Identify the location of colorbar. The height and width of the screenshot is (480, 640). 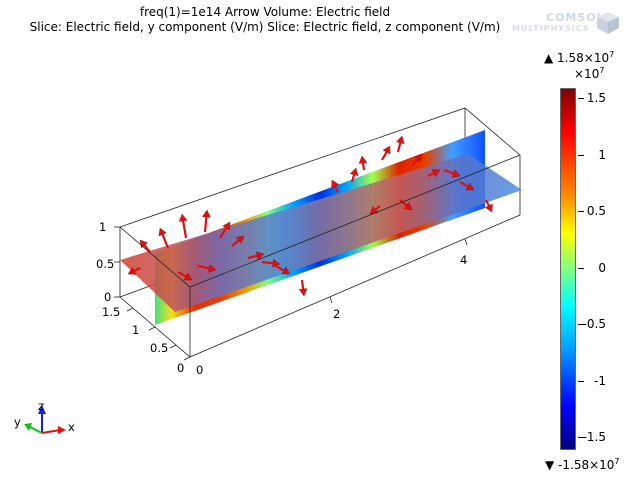
(568, 269).